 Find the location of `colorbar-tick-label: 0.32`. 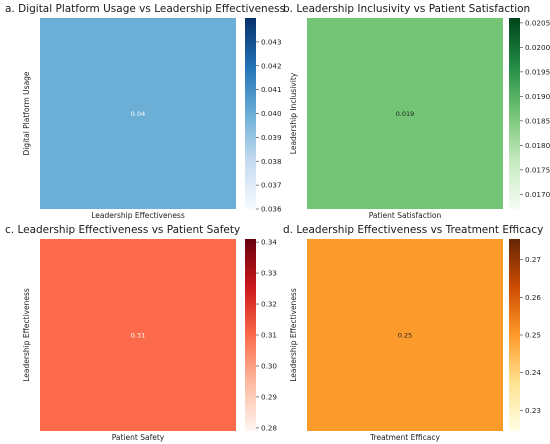

colorbar-tick-label: 0.32 is located at coordinates (269, 304).